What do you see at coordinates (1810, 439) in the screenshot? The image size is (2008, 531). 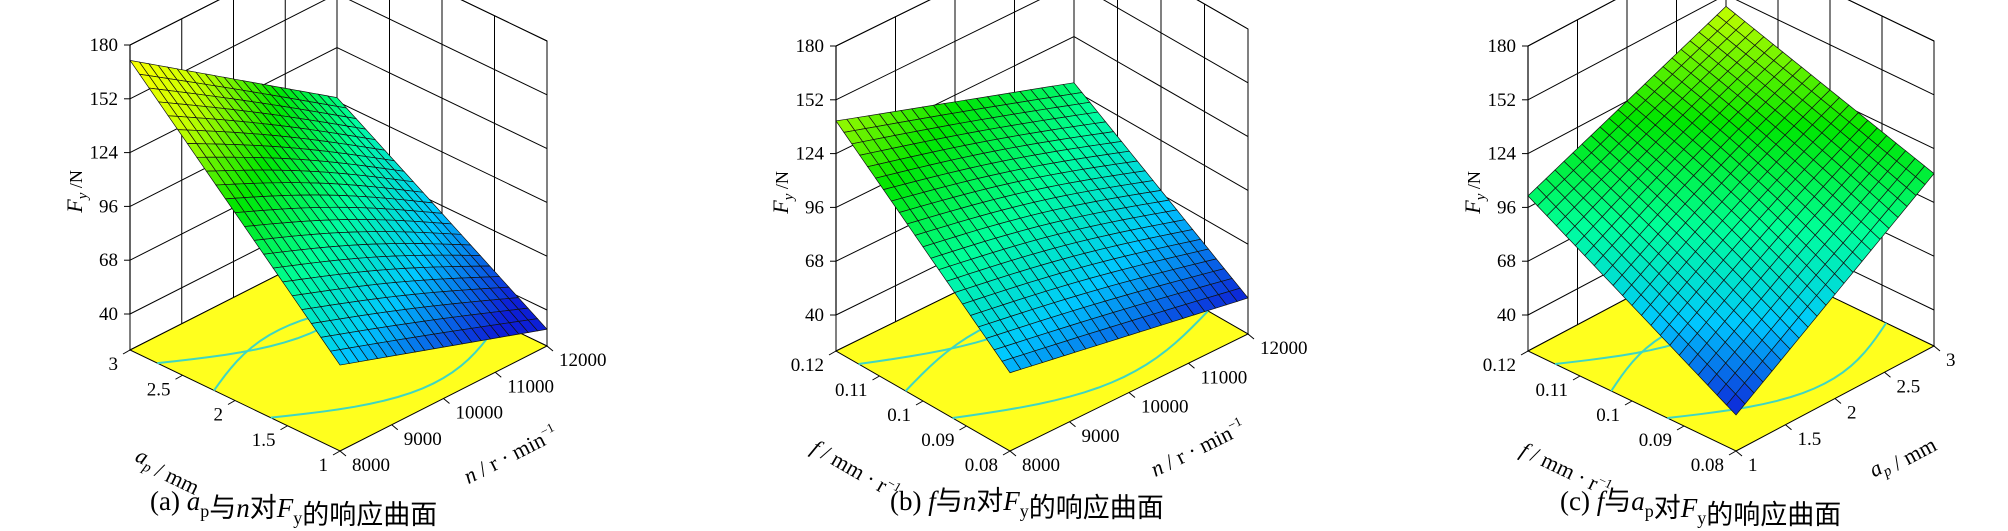 I see `x-tick-label: 1.5` at bounding box center [1810, 439].